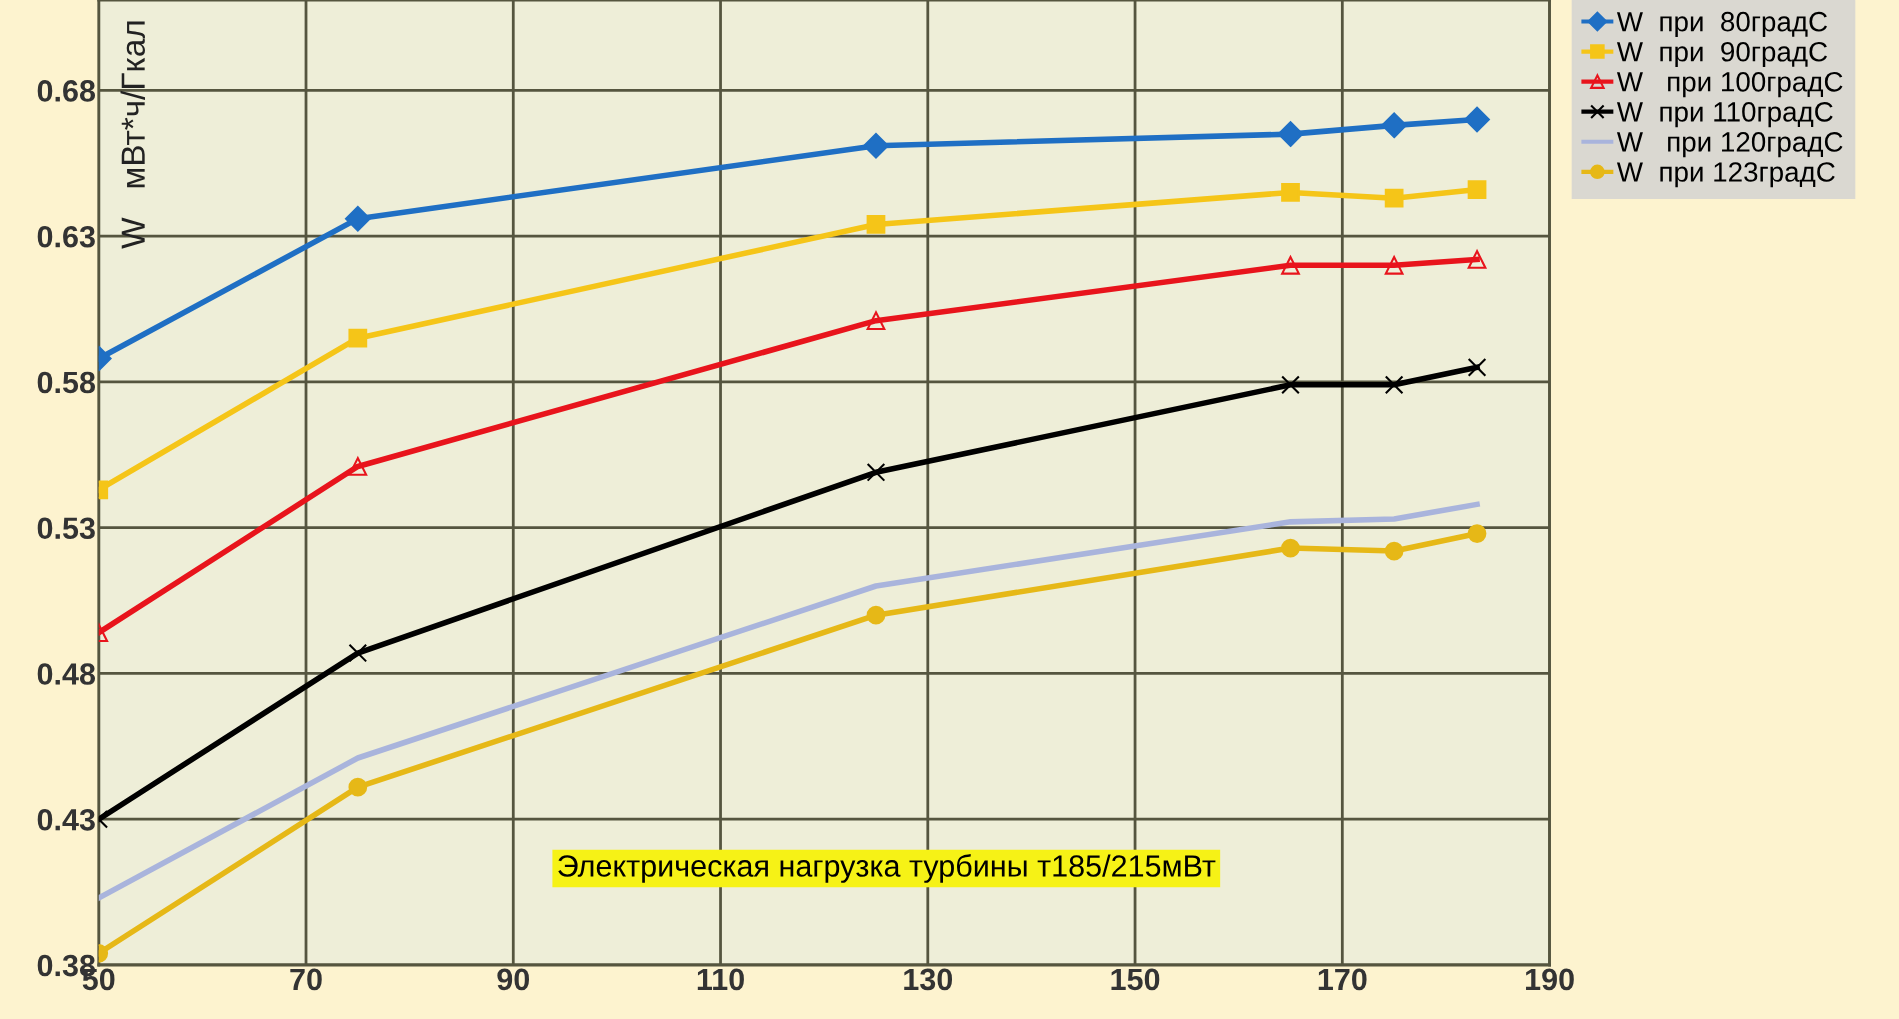 Image resolution: width=1899 pixels, height=1019 pixels. I want to click on y-axis-title: W мВт*ч/Гкал, so click(132, 135).